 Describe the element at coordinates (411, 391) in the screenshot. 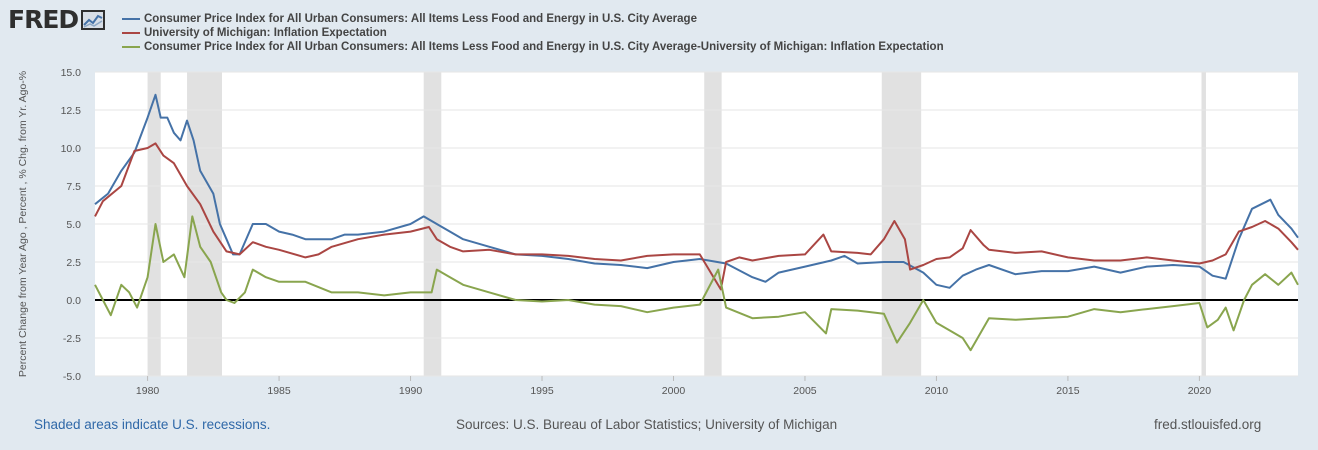

I see `x-tick-label: 1990` at that location.